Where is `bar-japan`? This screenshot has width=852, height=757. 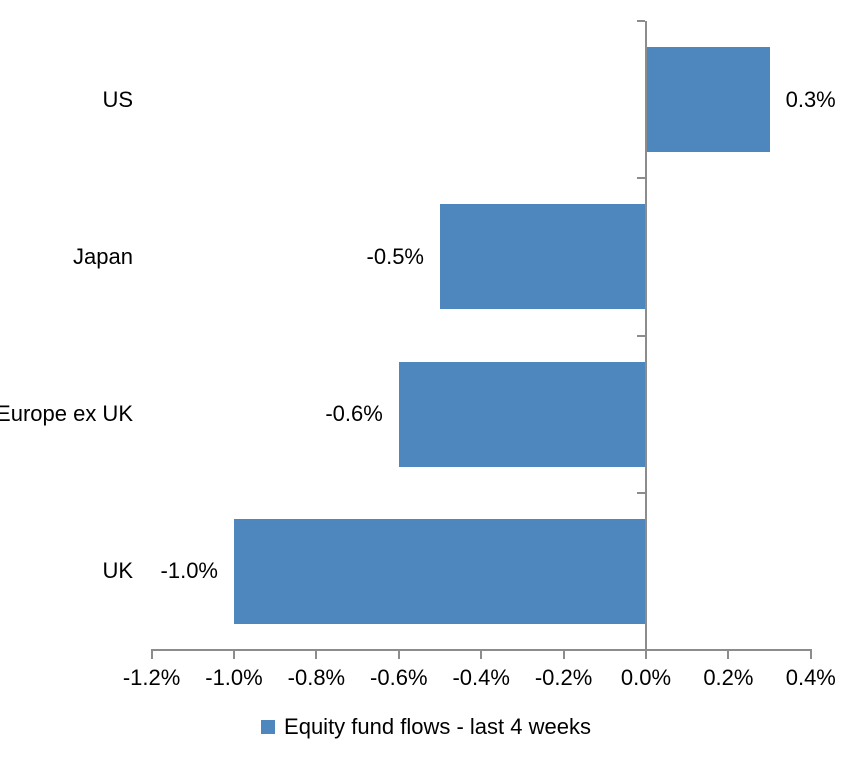
bar-japan is located at coordinates (543, 257).